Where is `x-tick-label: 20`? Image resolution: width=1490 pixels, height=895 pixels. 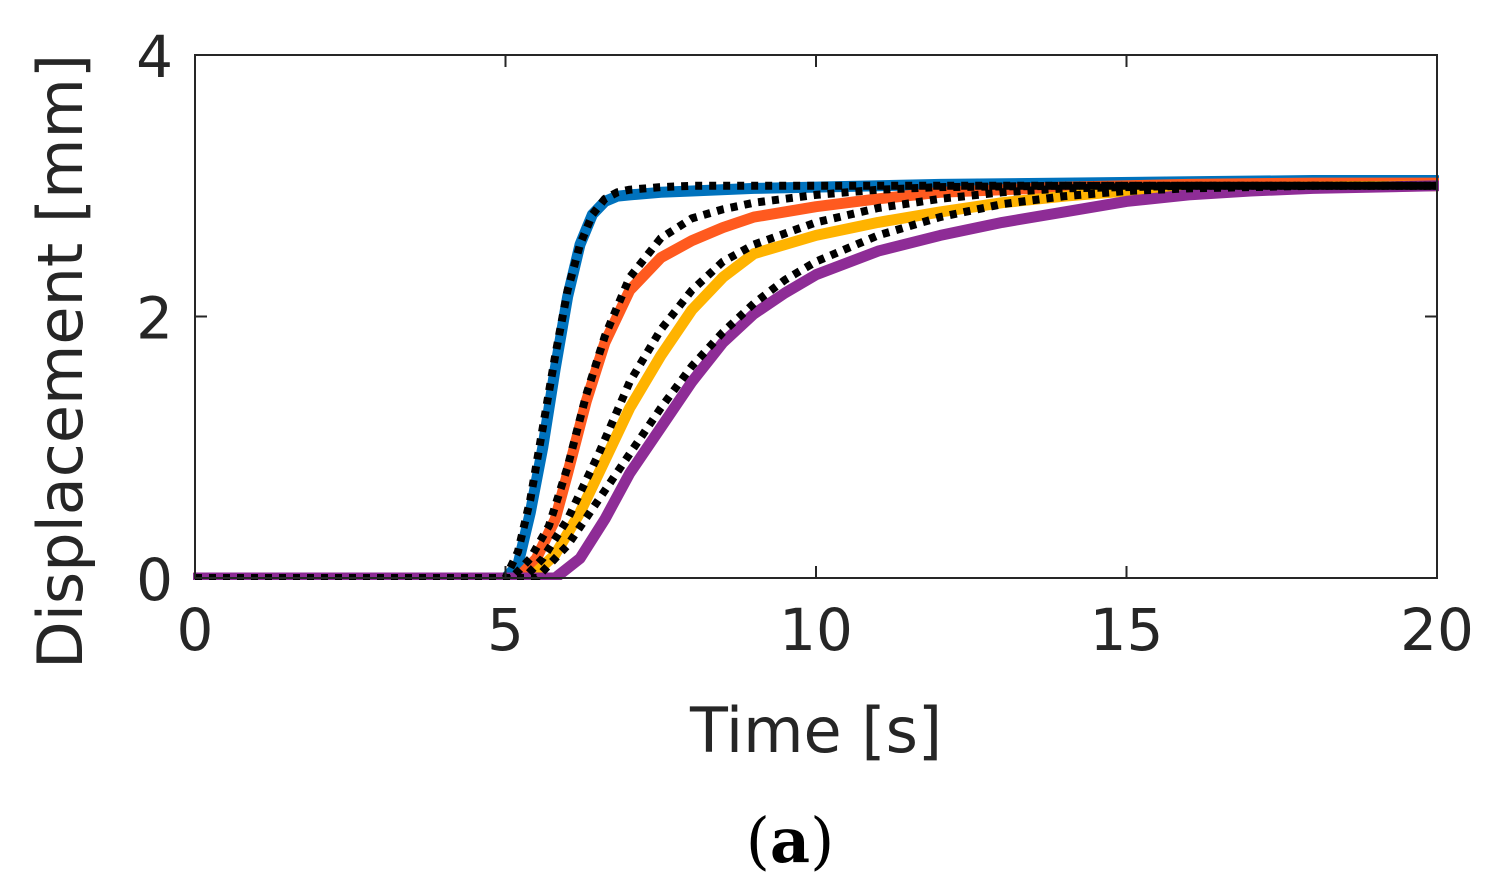 x-tick-label: 20 is located at coordinates (1437, 630).